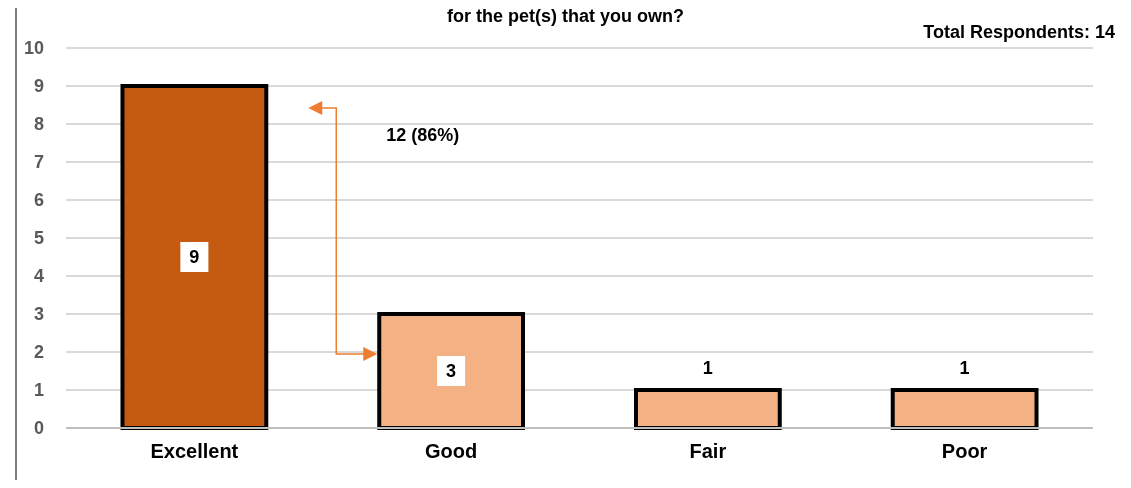 This screenshot has height=488, width=1131. Describe the element at coordinates (194, 257) in the screenshot. I see `data-label: 9` at that location.